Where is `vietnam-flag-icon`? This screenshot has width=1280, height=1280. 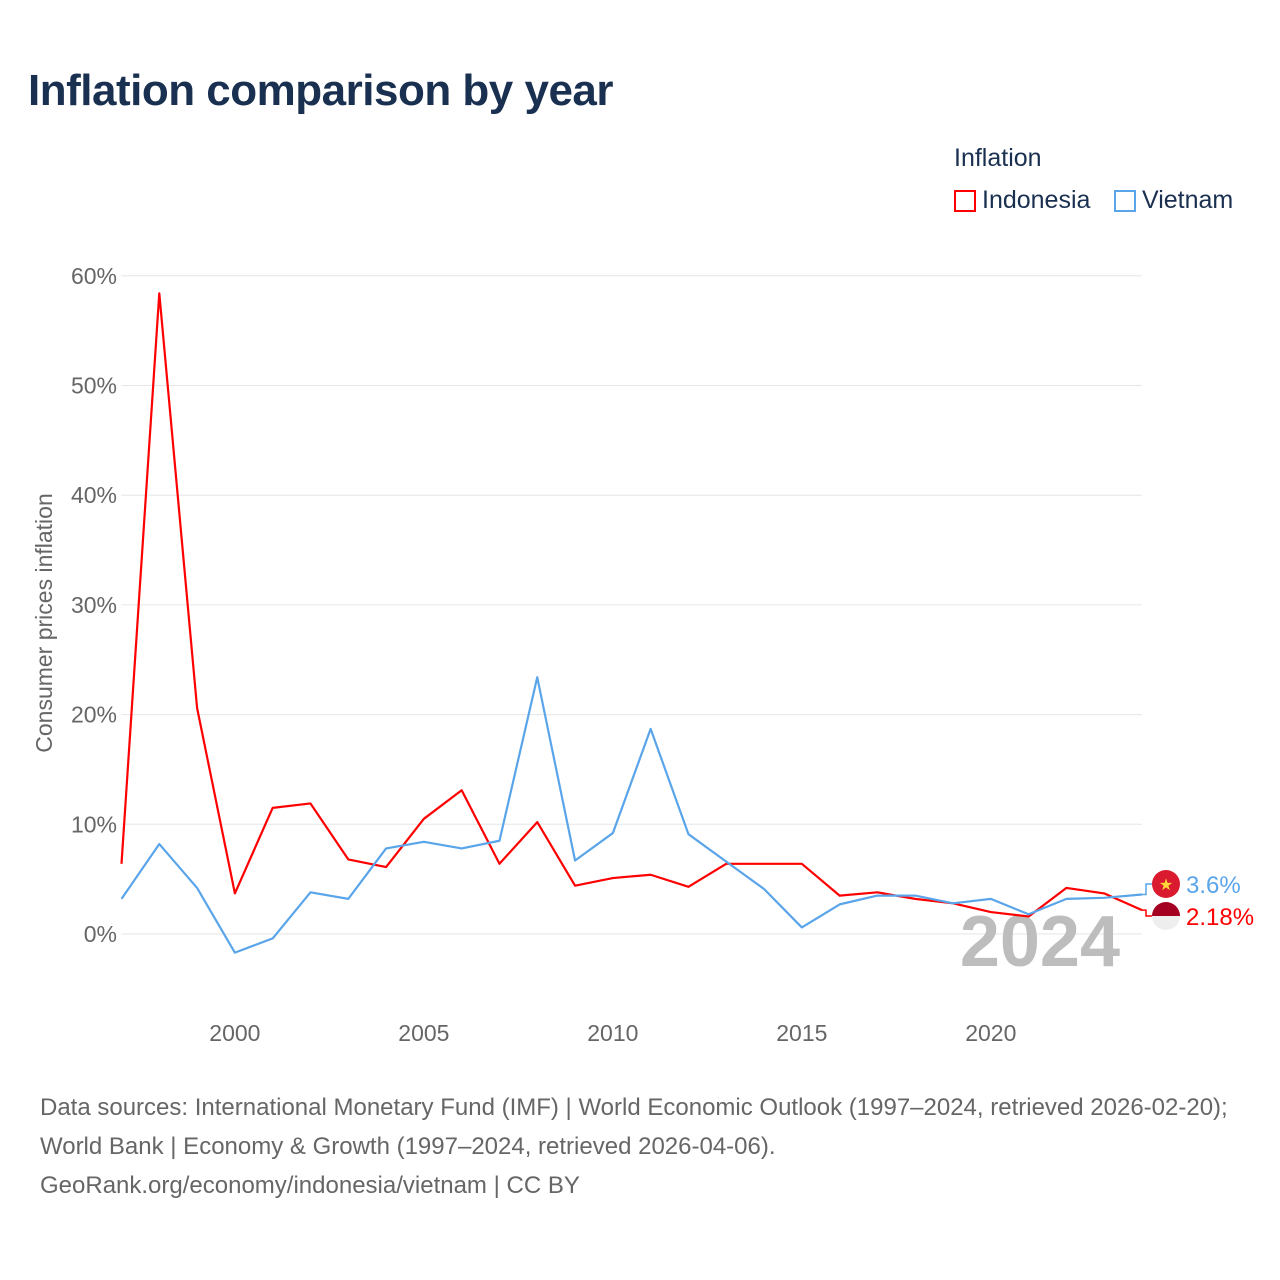
vietnam-flag-icon is located at coordinates (1166, 884).